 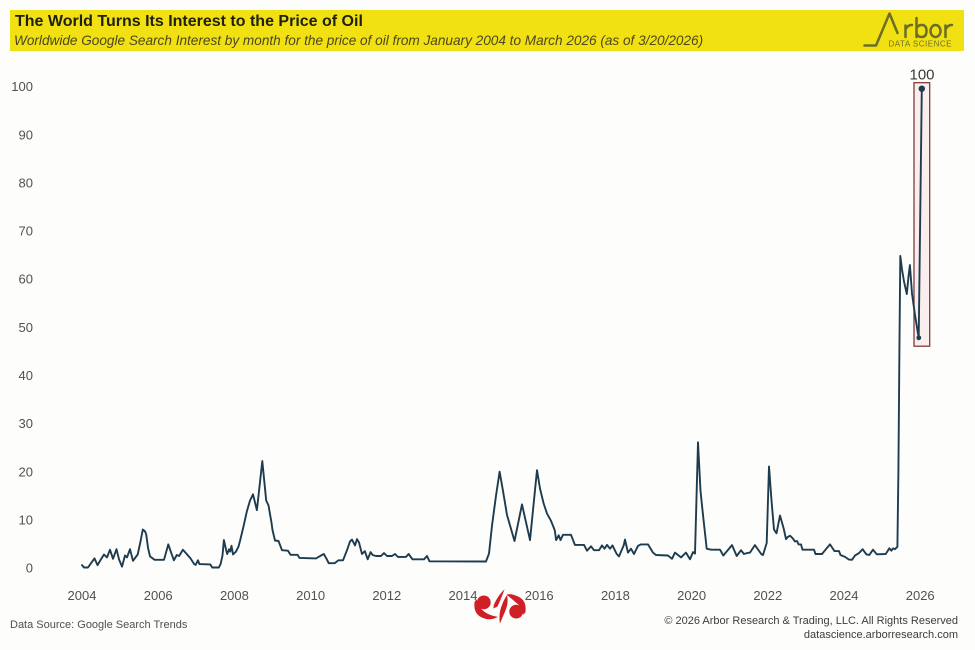 I want to click on svg-text: 50, so click(x=26, y=327).